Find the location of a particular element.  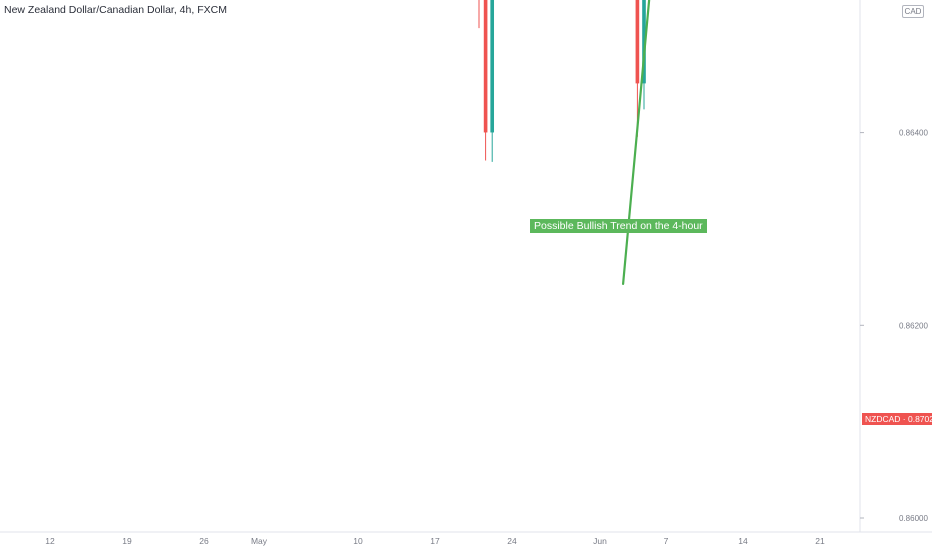

y-tick-label: 0.86400 is located at coordinates (913, 133).